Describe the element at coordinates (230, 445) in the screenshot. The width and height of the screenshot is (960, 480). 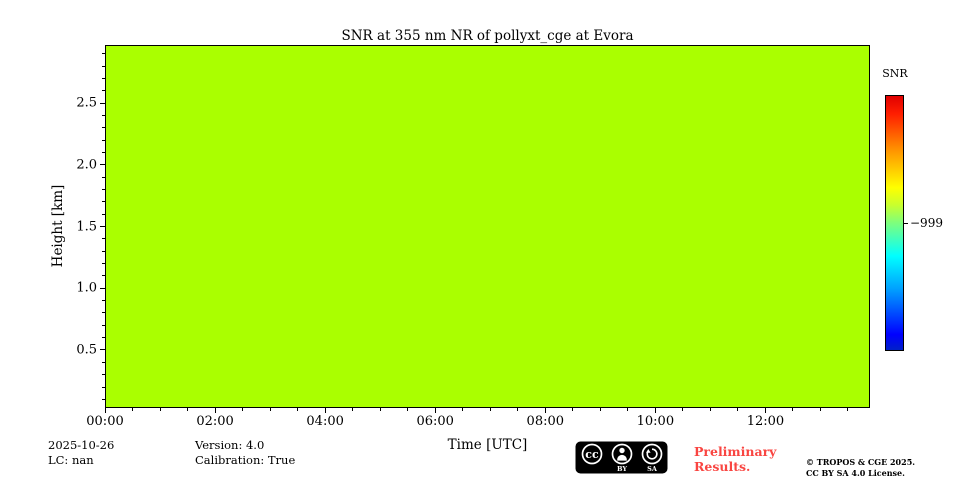
I see `footer-version: Version: 4.0` at that location.